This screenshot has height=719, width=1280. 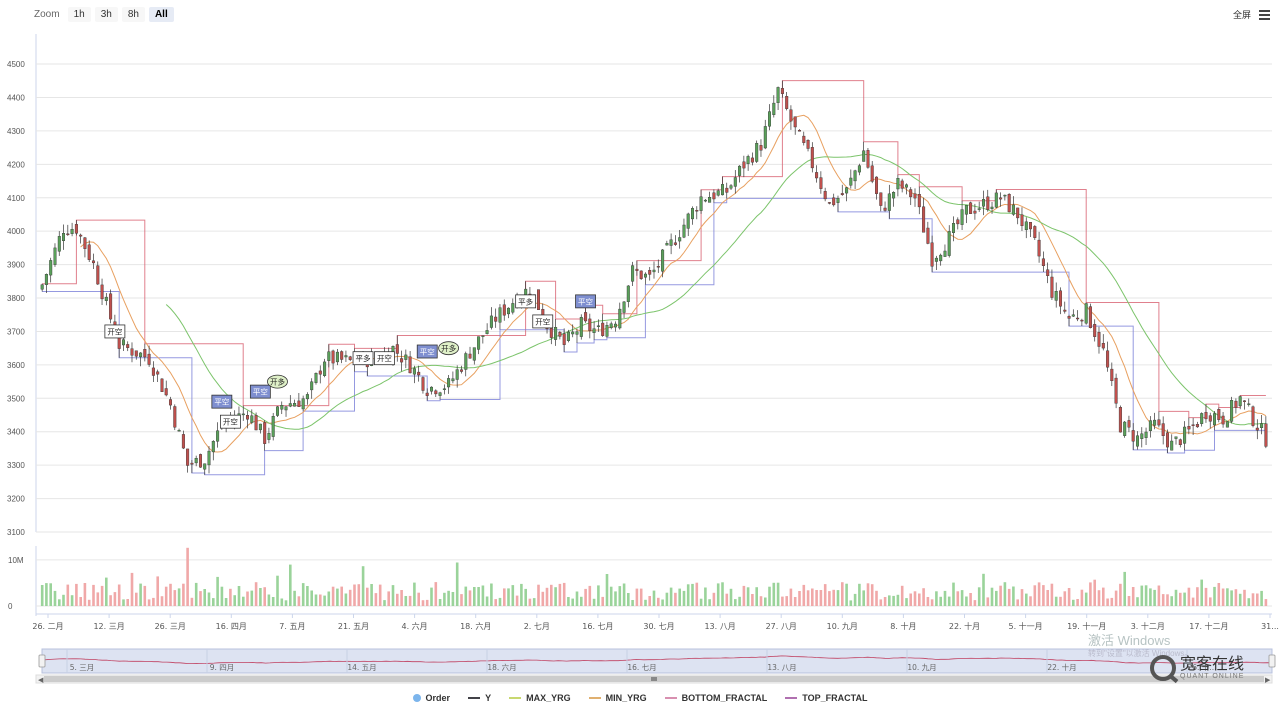 What do you see at coordinates (42, 661) in the screenshot?
I see `navigator-left-handle` at bounding box center [42, 661].